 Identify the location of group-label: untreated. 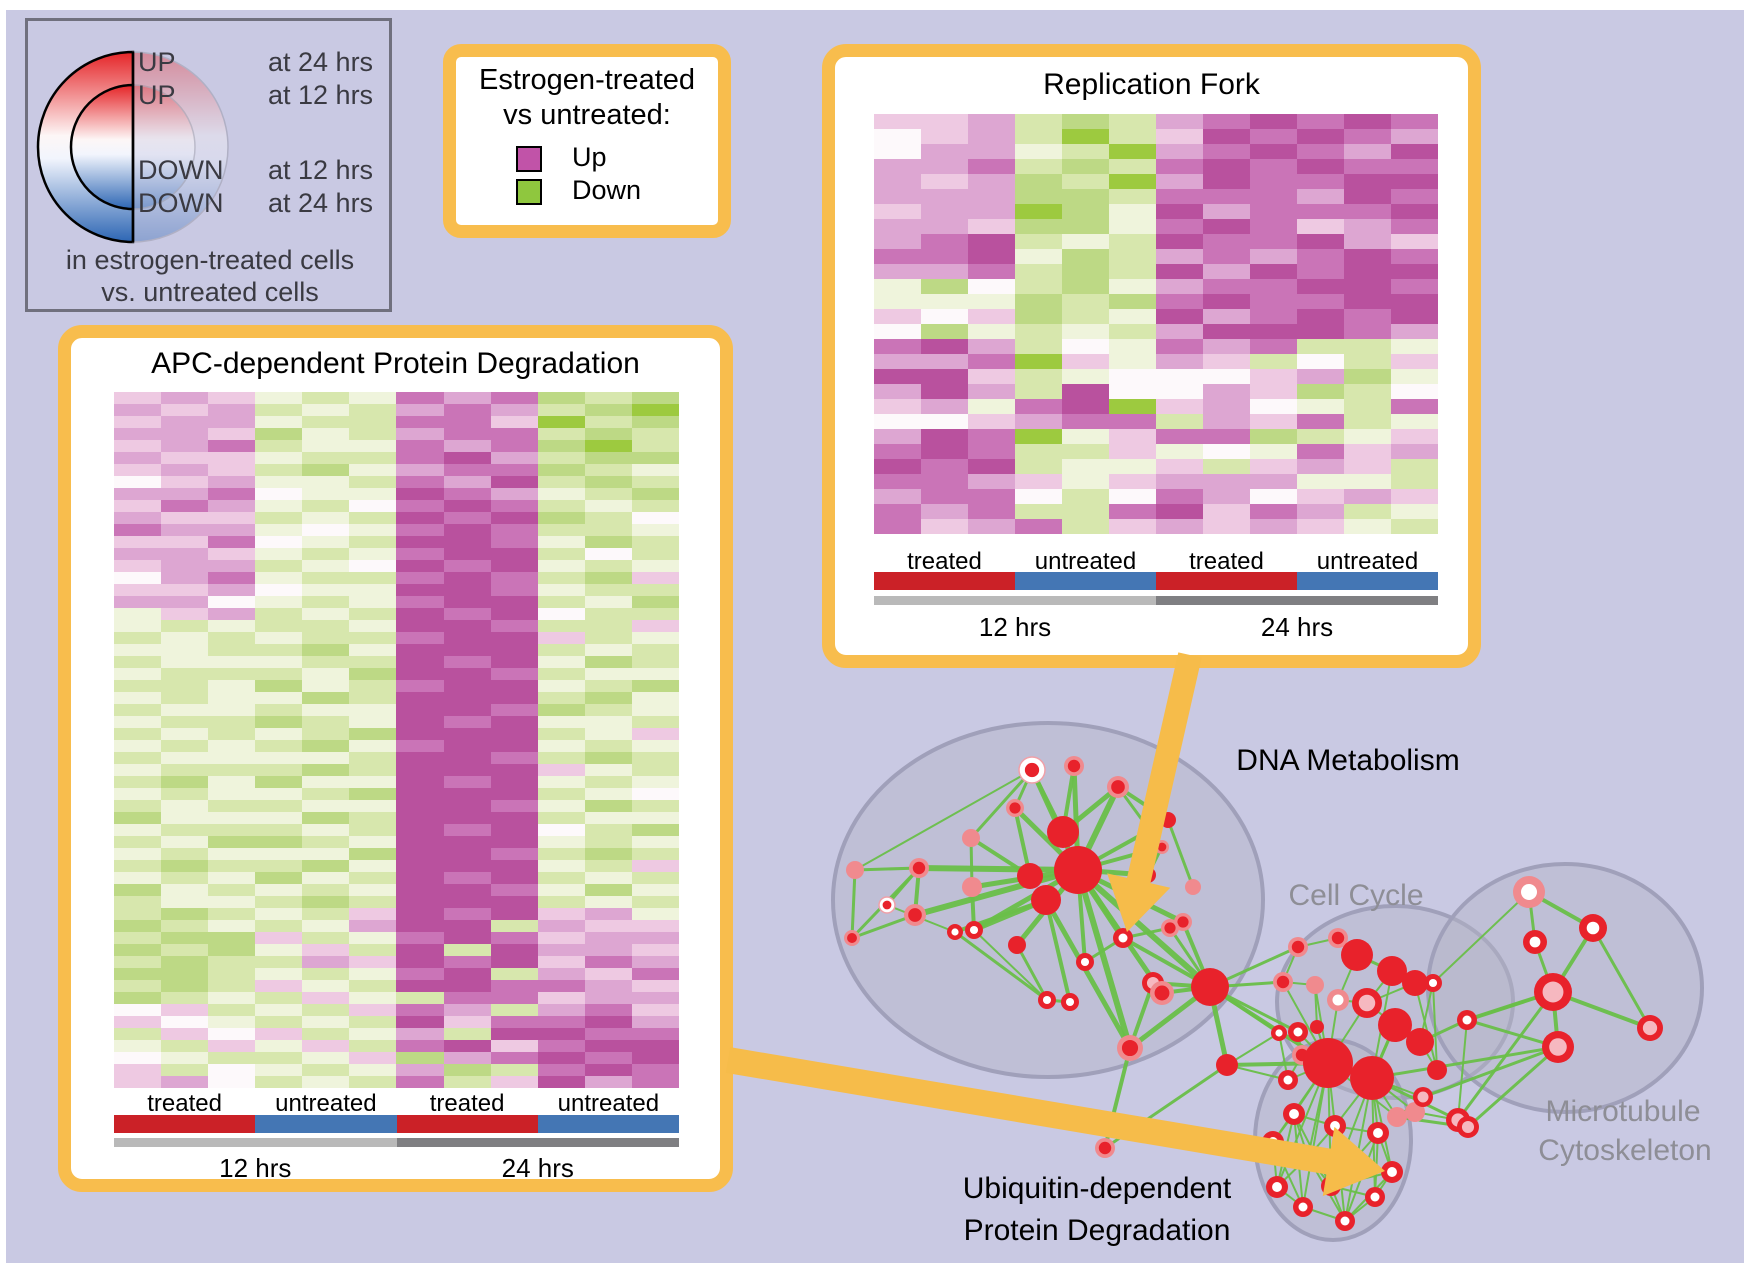
(1367, 561).